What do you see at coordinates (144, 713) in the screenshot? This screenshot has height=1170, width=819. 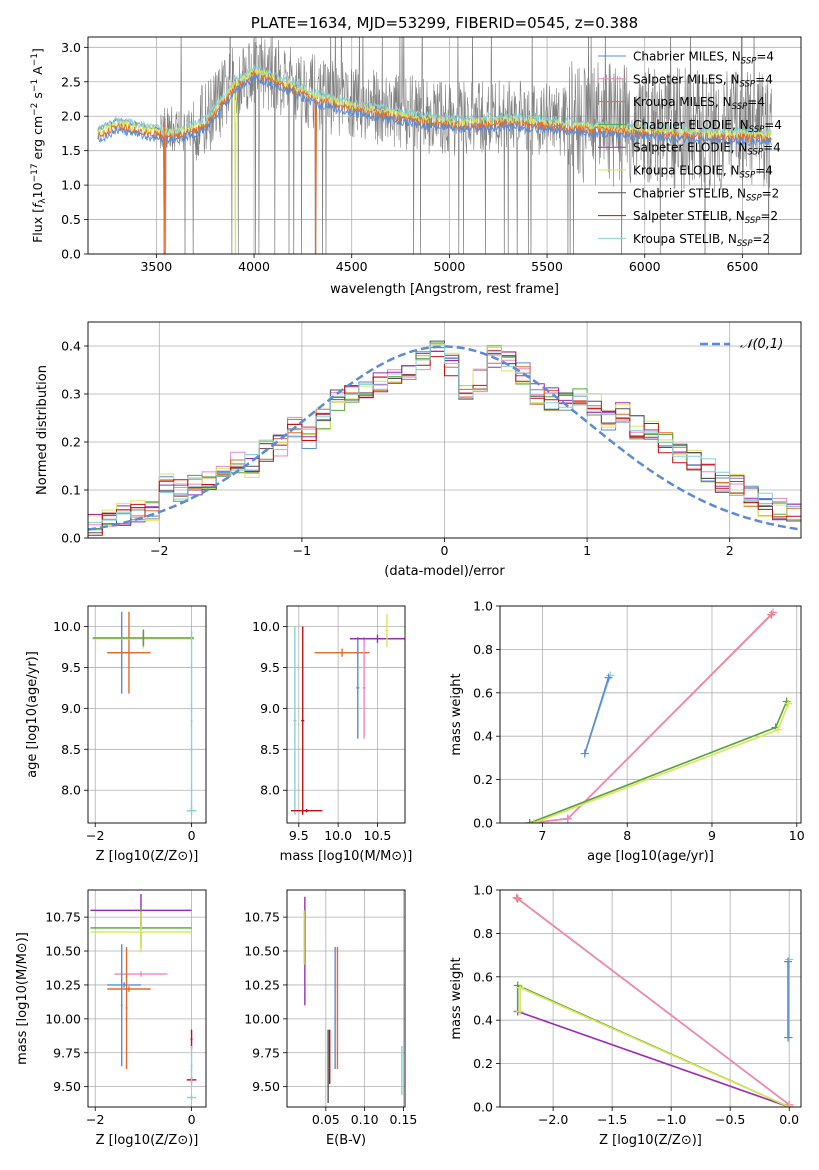 I see `age_vs_Z-plot-area` at bounding box center [144, 713].